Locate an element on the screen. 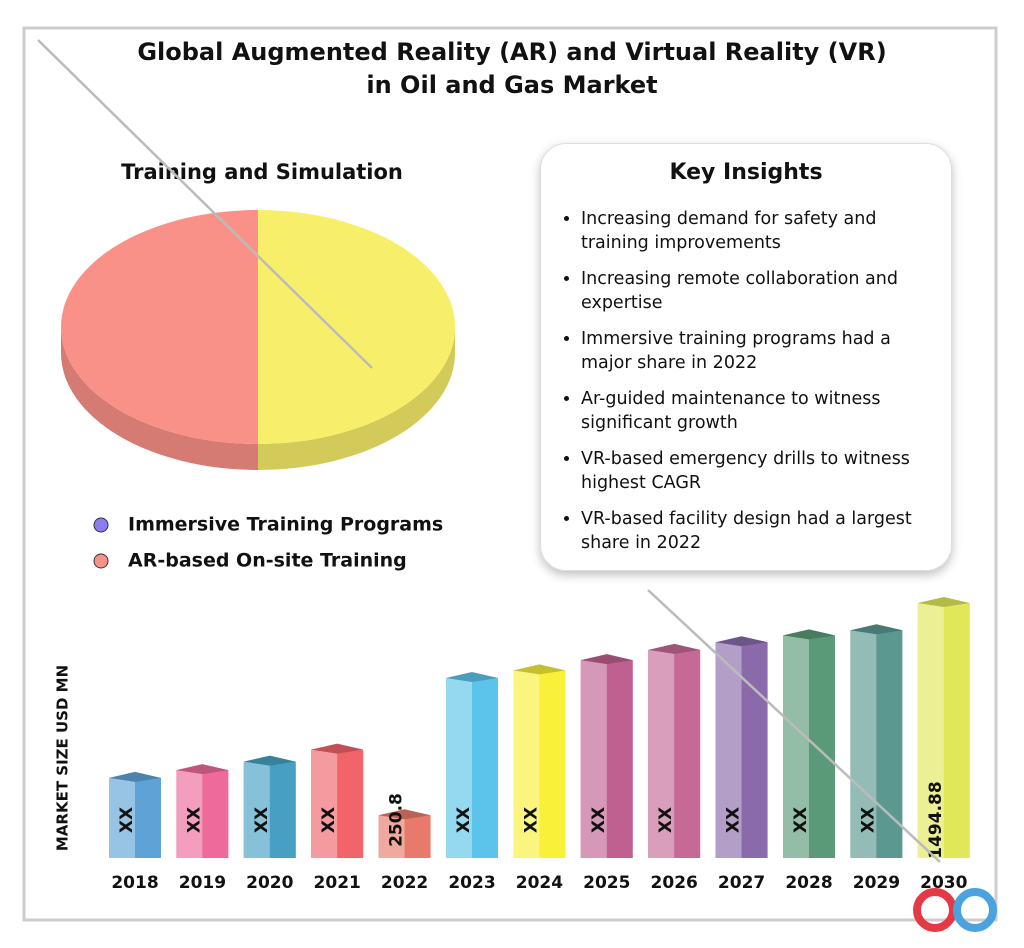 The width and height of the screenshot is (1024, 948). x-tick-label: 2019 is located at coordinates (202, 883).